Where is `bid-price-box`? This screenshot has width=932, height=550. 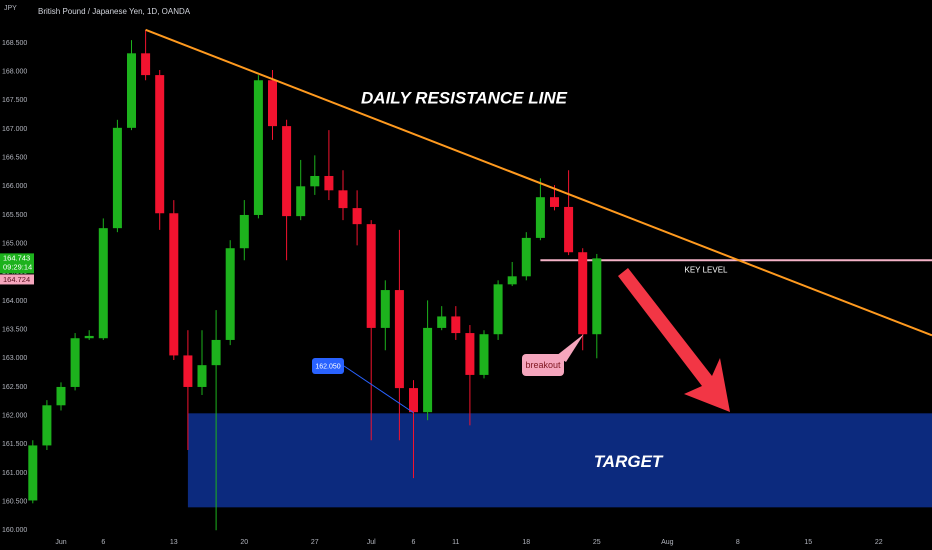
bid-price-box is located at coordinates (17, 279).